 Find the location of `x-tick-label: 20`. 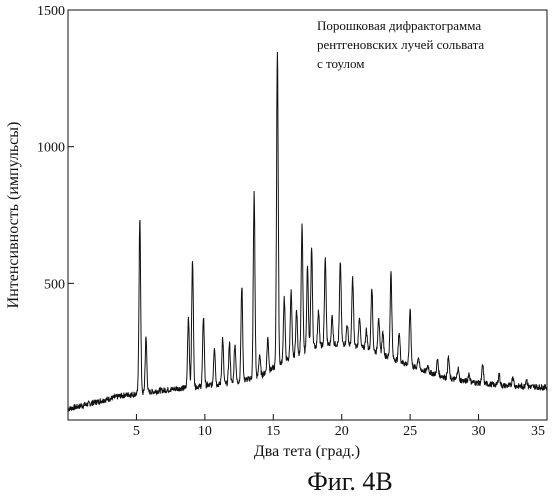

x-tick-label: 20 is located at coordinates (342, 431).